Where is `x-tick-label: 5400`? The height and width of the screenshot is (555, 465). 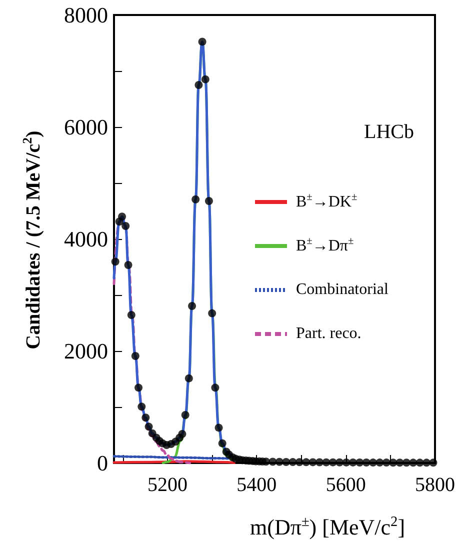 x-tick-label: 5400 is located at coordinates (256, 485).